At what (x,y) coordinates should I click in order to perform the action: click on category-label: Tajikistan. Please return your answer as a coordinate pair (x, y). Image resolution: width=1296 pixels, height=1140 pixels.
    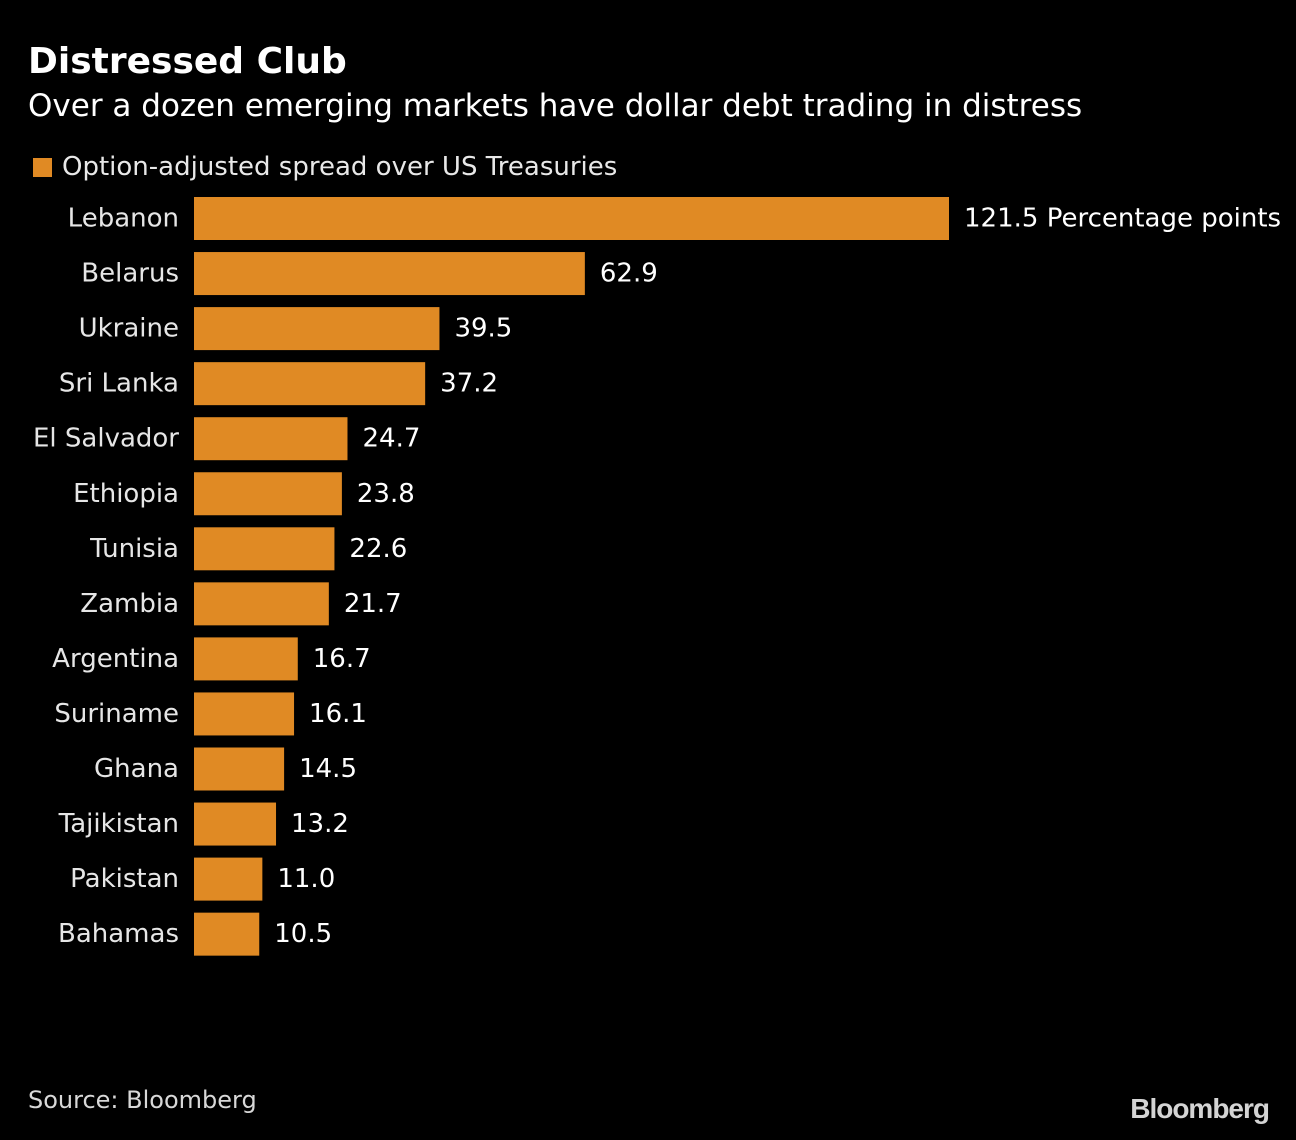
    Looking at the image, I should click on (118, 824).